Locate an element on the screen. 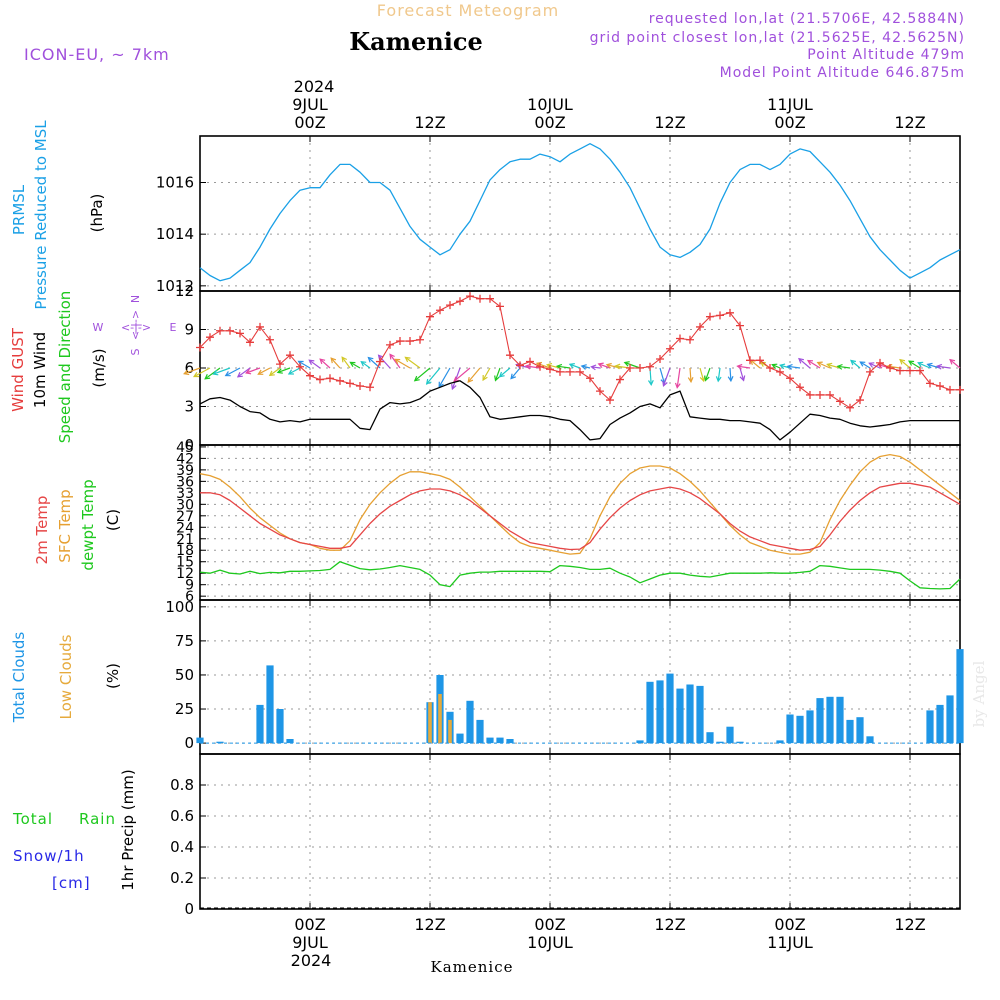  compass-ns-arrow: <-|-> is located at coordinates (135, 325).